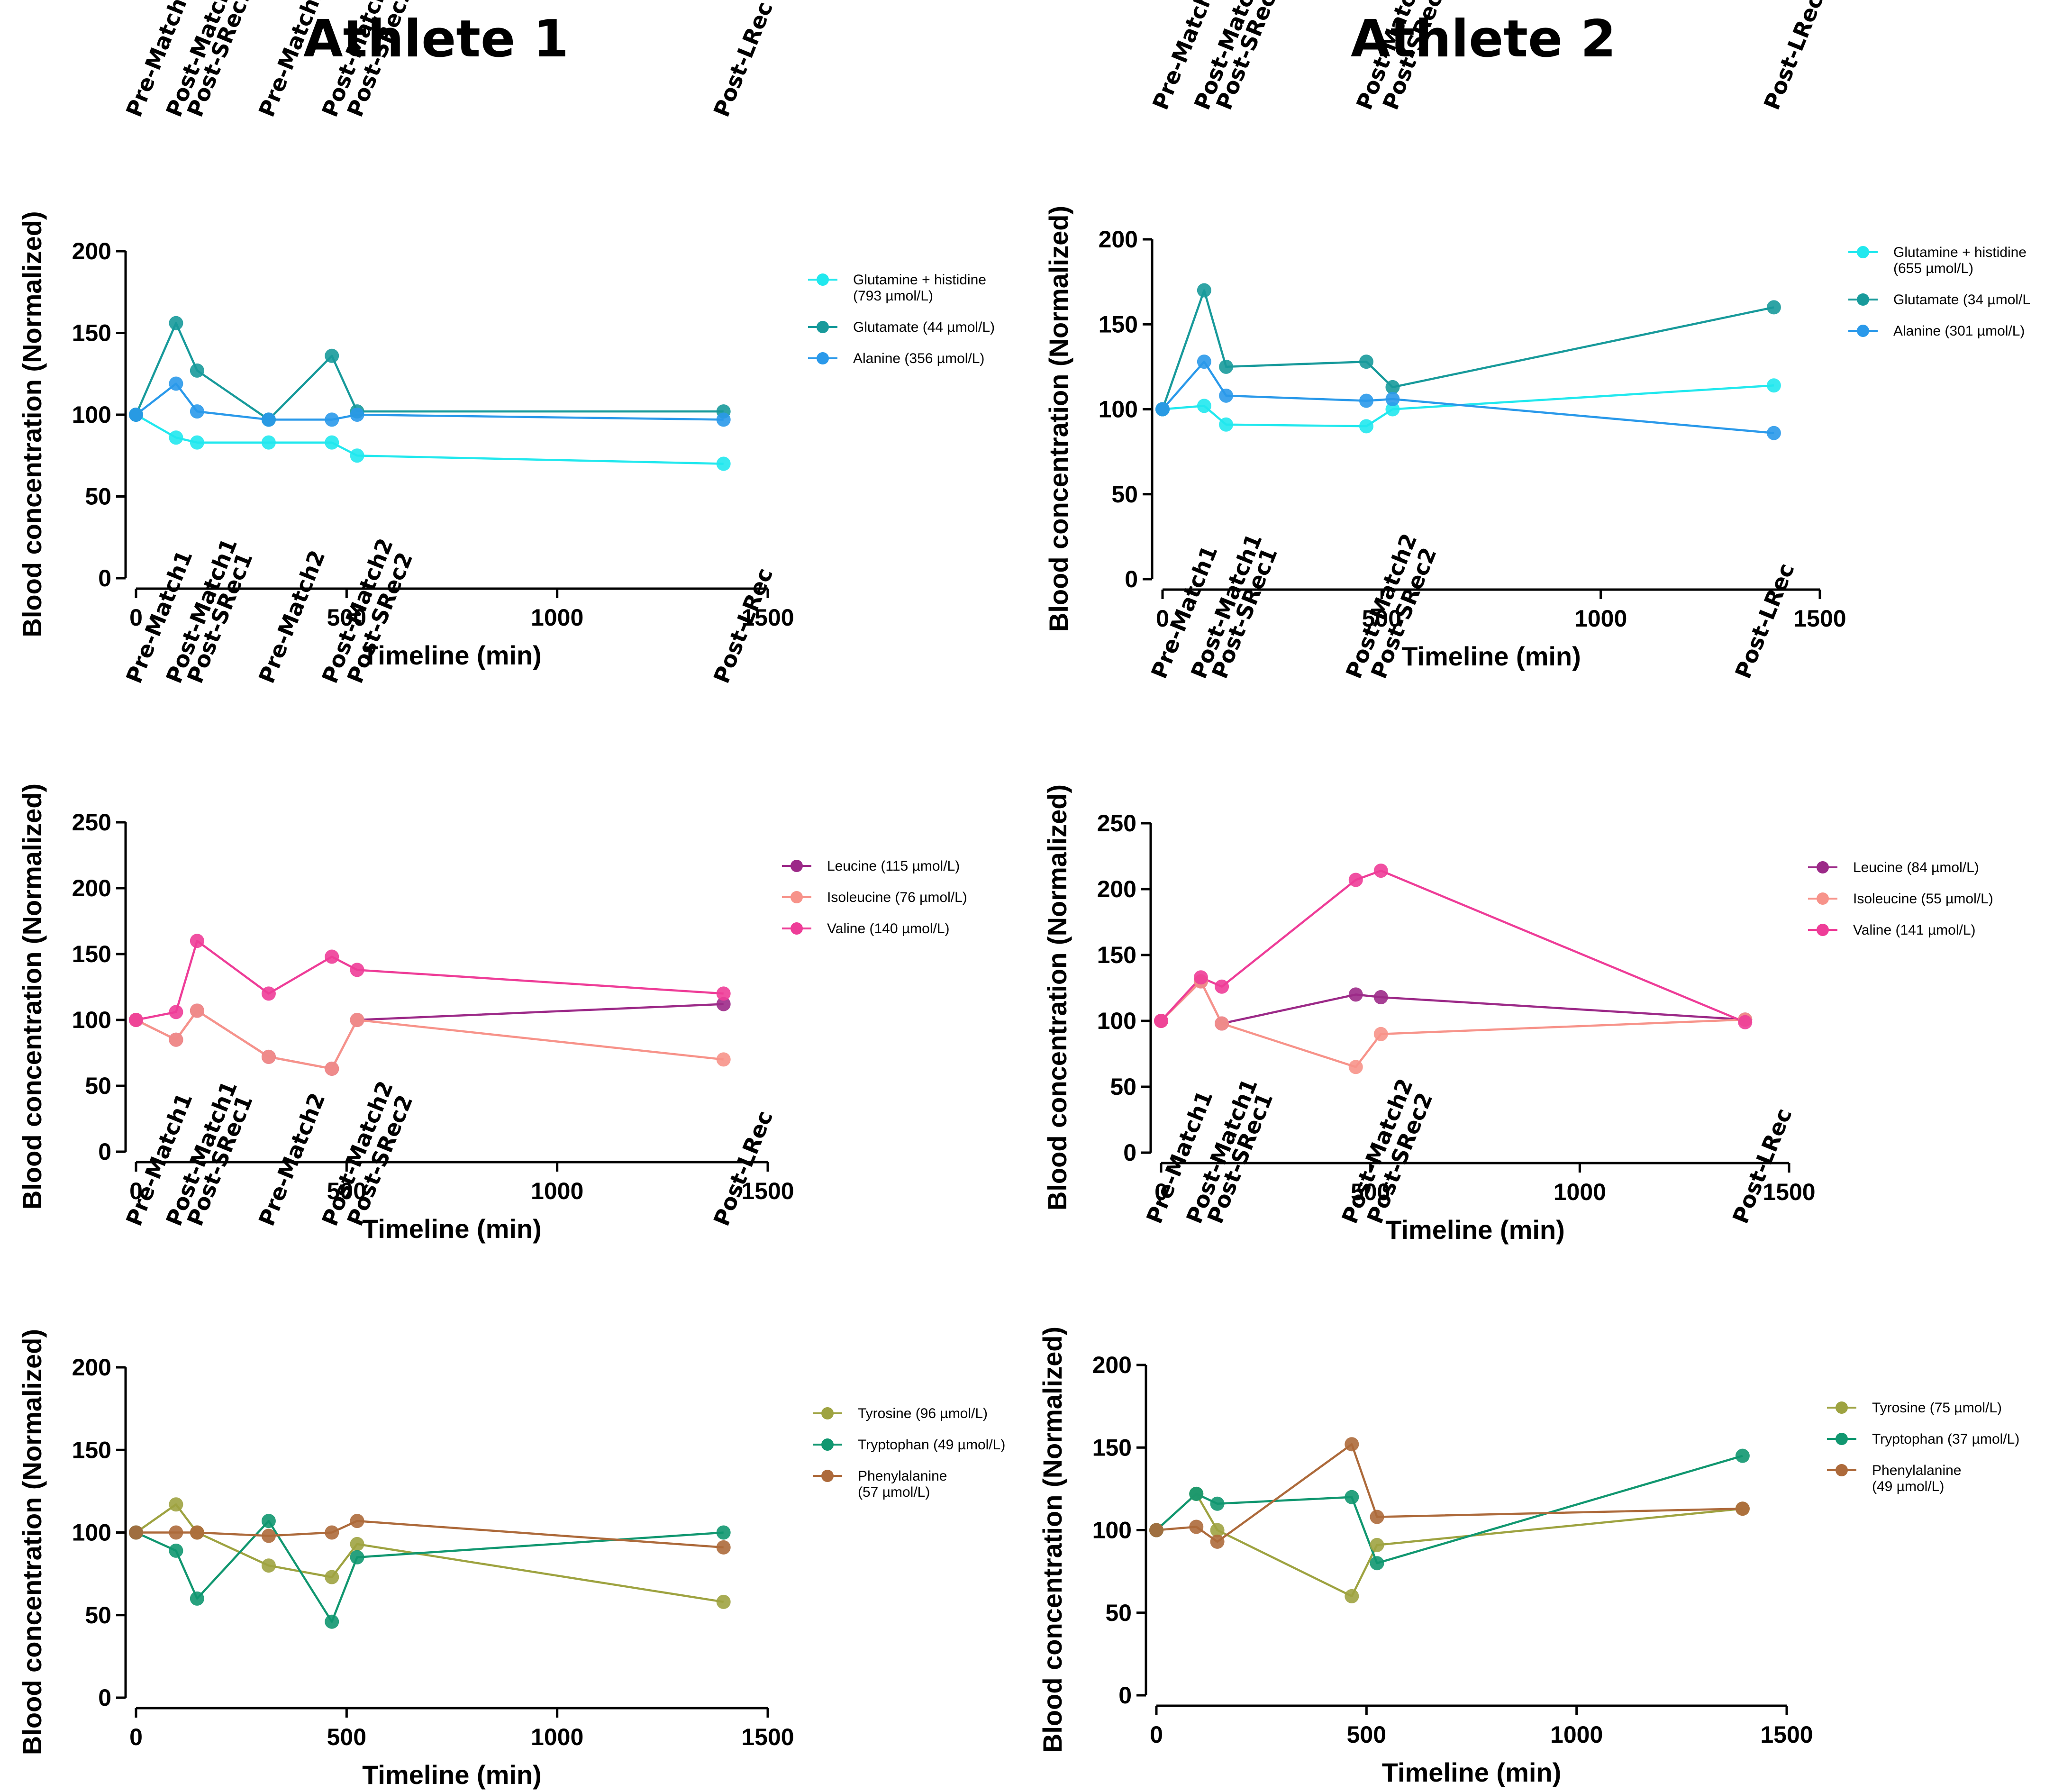 Image resolution: width=2063 pixels, height=1792 pixels. What do you see at coordinates (932, 1445) in the screenshot?
I see `legend-label: Tryptophan (49 µmol/L)` at bounding box center [932, 1445].